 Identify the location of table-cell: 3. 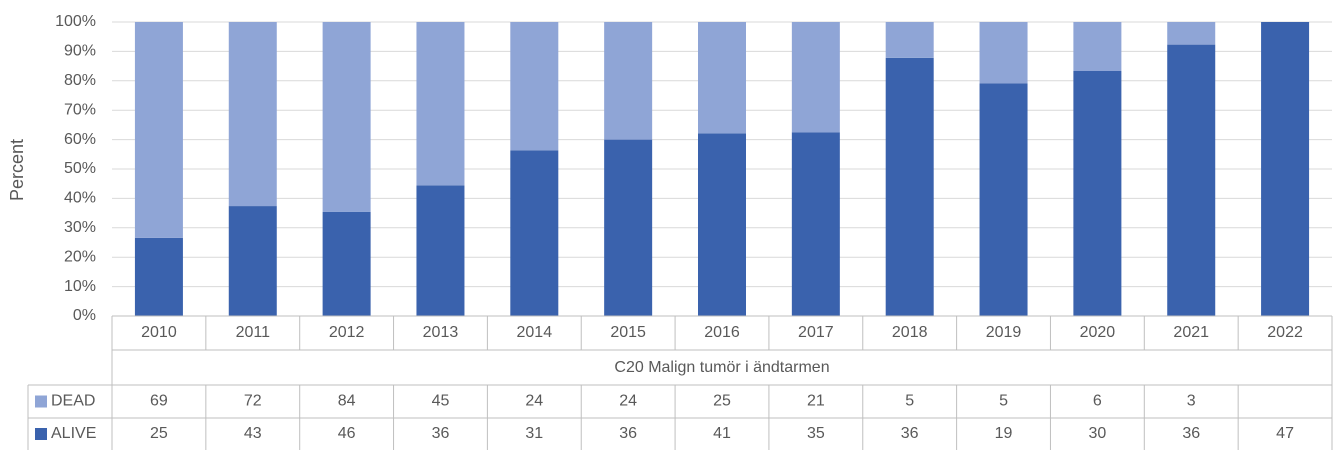
(1191, 401).